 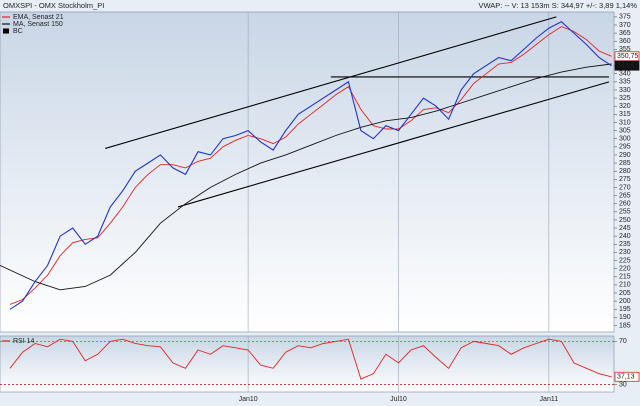 I want to click on y-tick-label: 295, so click(x=625, y=147).